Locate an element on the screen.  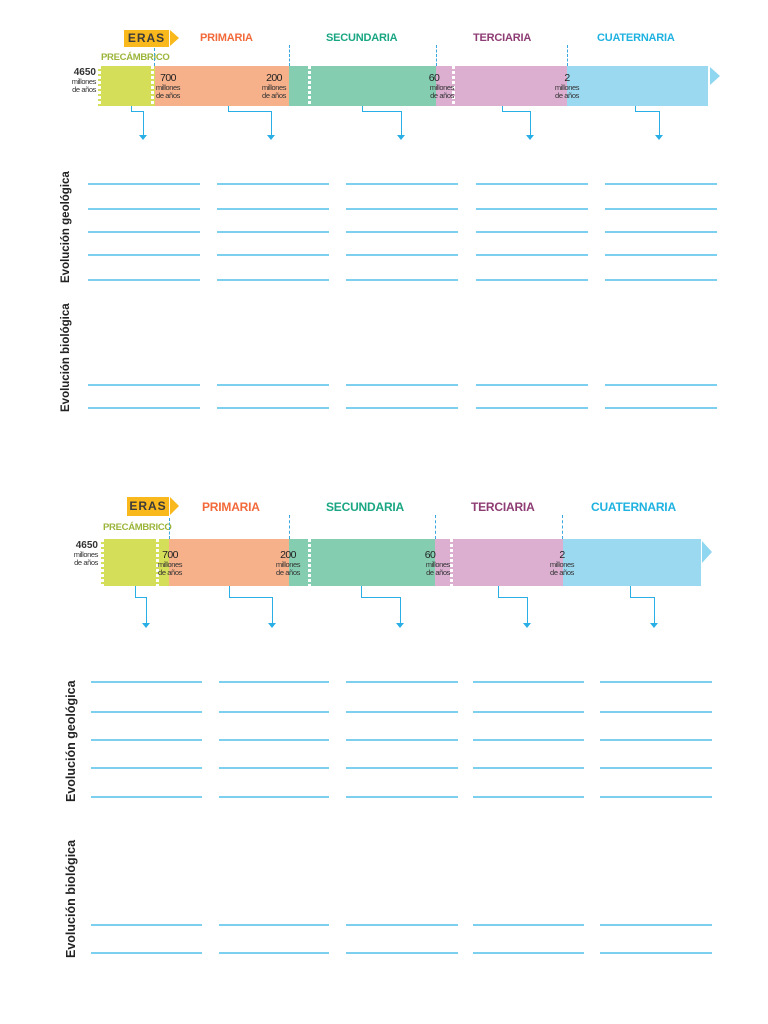
precambrico-label: PRECÁMBRICO is located at coordinates (137, 527).